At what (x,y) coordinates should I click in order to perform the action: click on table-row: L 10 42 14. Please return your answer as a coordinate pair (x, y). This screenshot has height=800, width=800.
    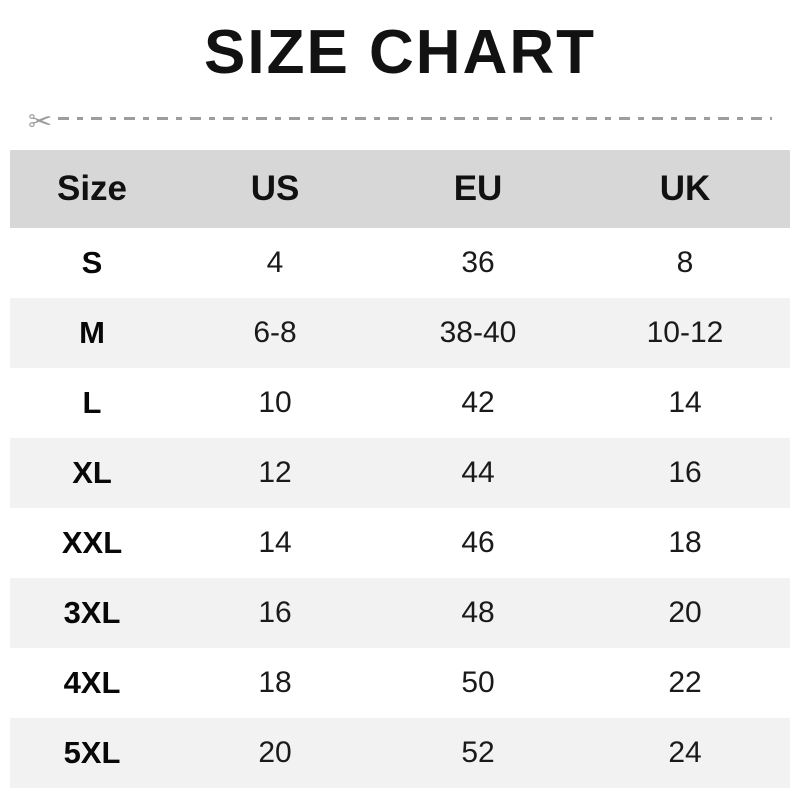
    Looking at the image, I should click on (400, 403).